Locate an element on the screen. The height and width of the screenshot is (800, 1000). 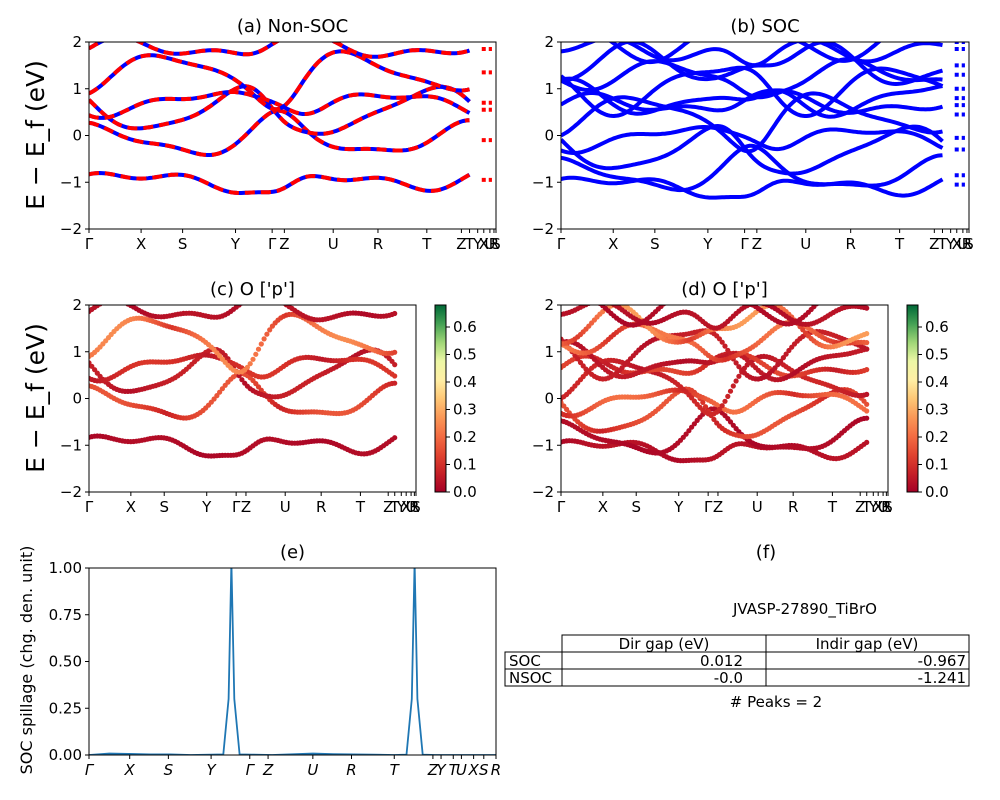
panel-c-xtick-label: R is located at coordinates (414, 507).